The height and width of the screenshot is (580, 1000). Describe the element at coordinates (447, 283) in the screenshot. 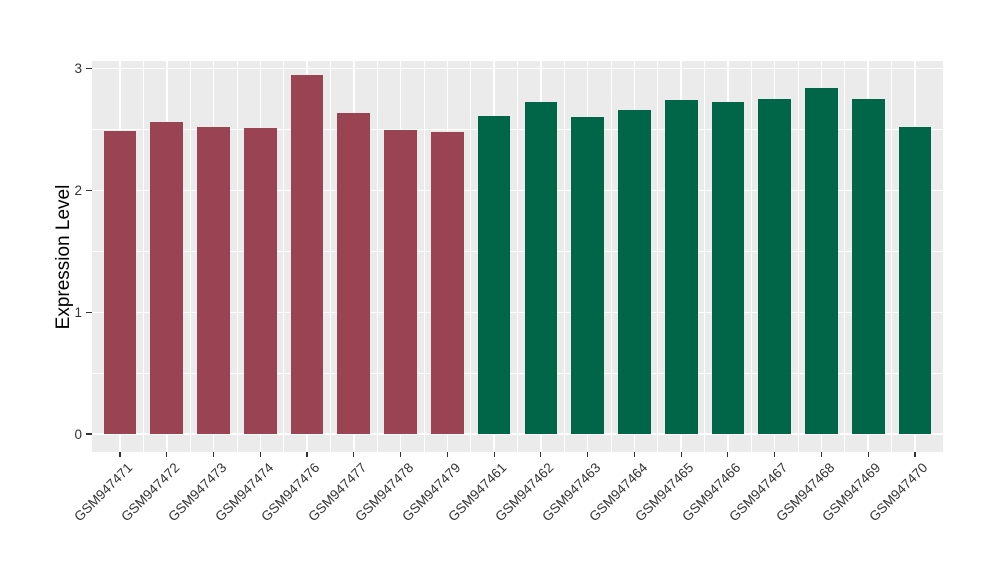

I see `bar-GSM947479` at that location.